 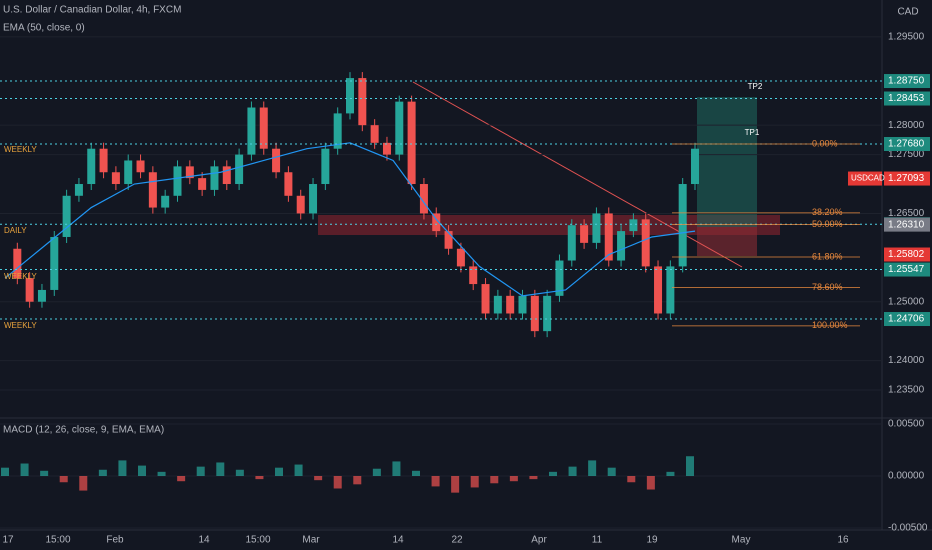 I want to click on x-tick-label: 22, so click(x=457, y=540).